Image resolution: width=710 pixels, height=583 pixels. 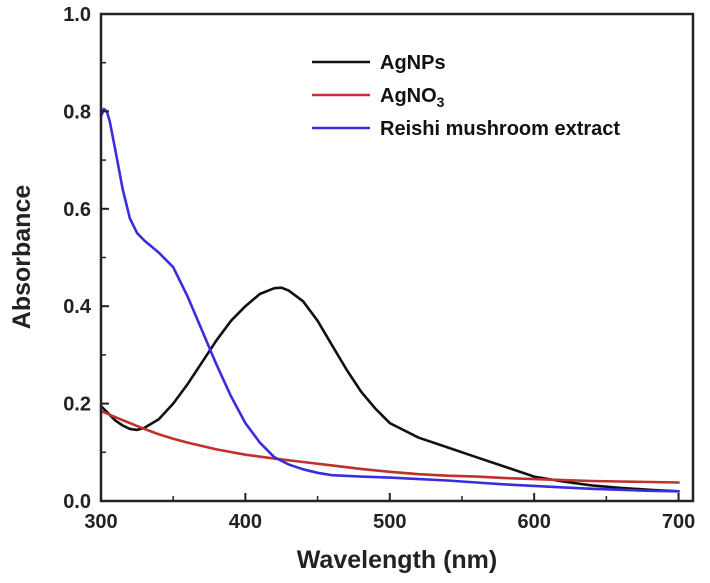 What do you see at coordinates (77, 112) in the screenshot?
I see `y-tick-label: 0.8` at bounding box center [77, 112].